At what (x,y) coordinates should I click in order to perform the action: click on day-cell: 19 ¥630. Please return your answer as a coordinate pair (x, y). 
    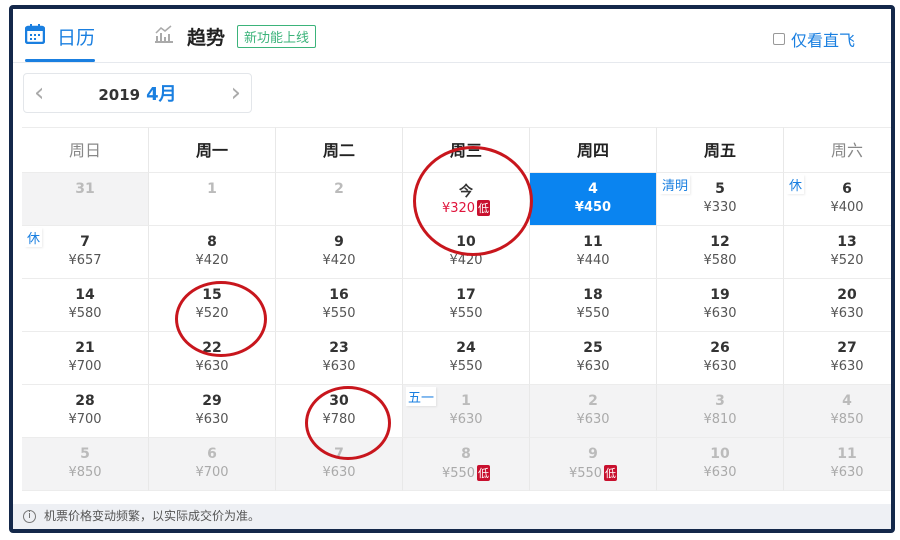
    Looking at the image, I should click on (720, 305).